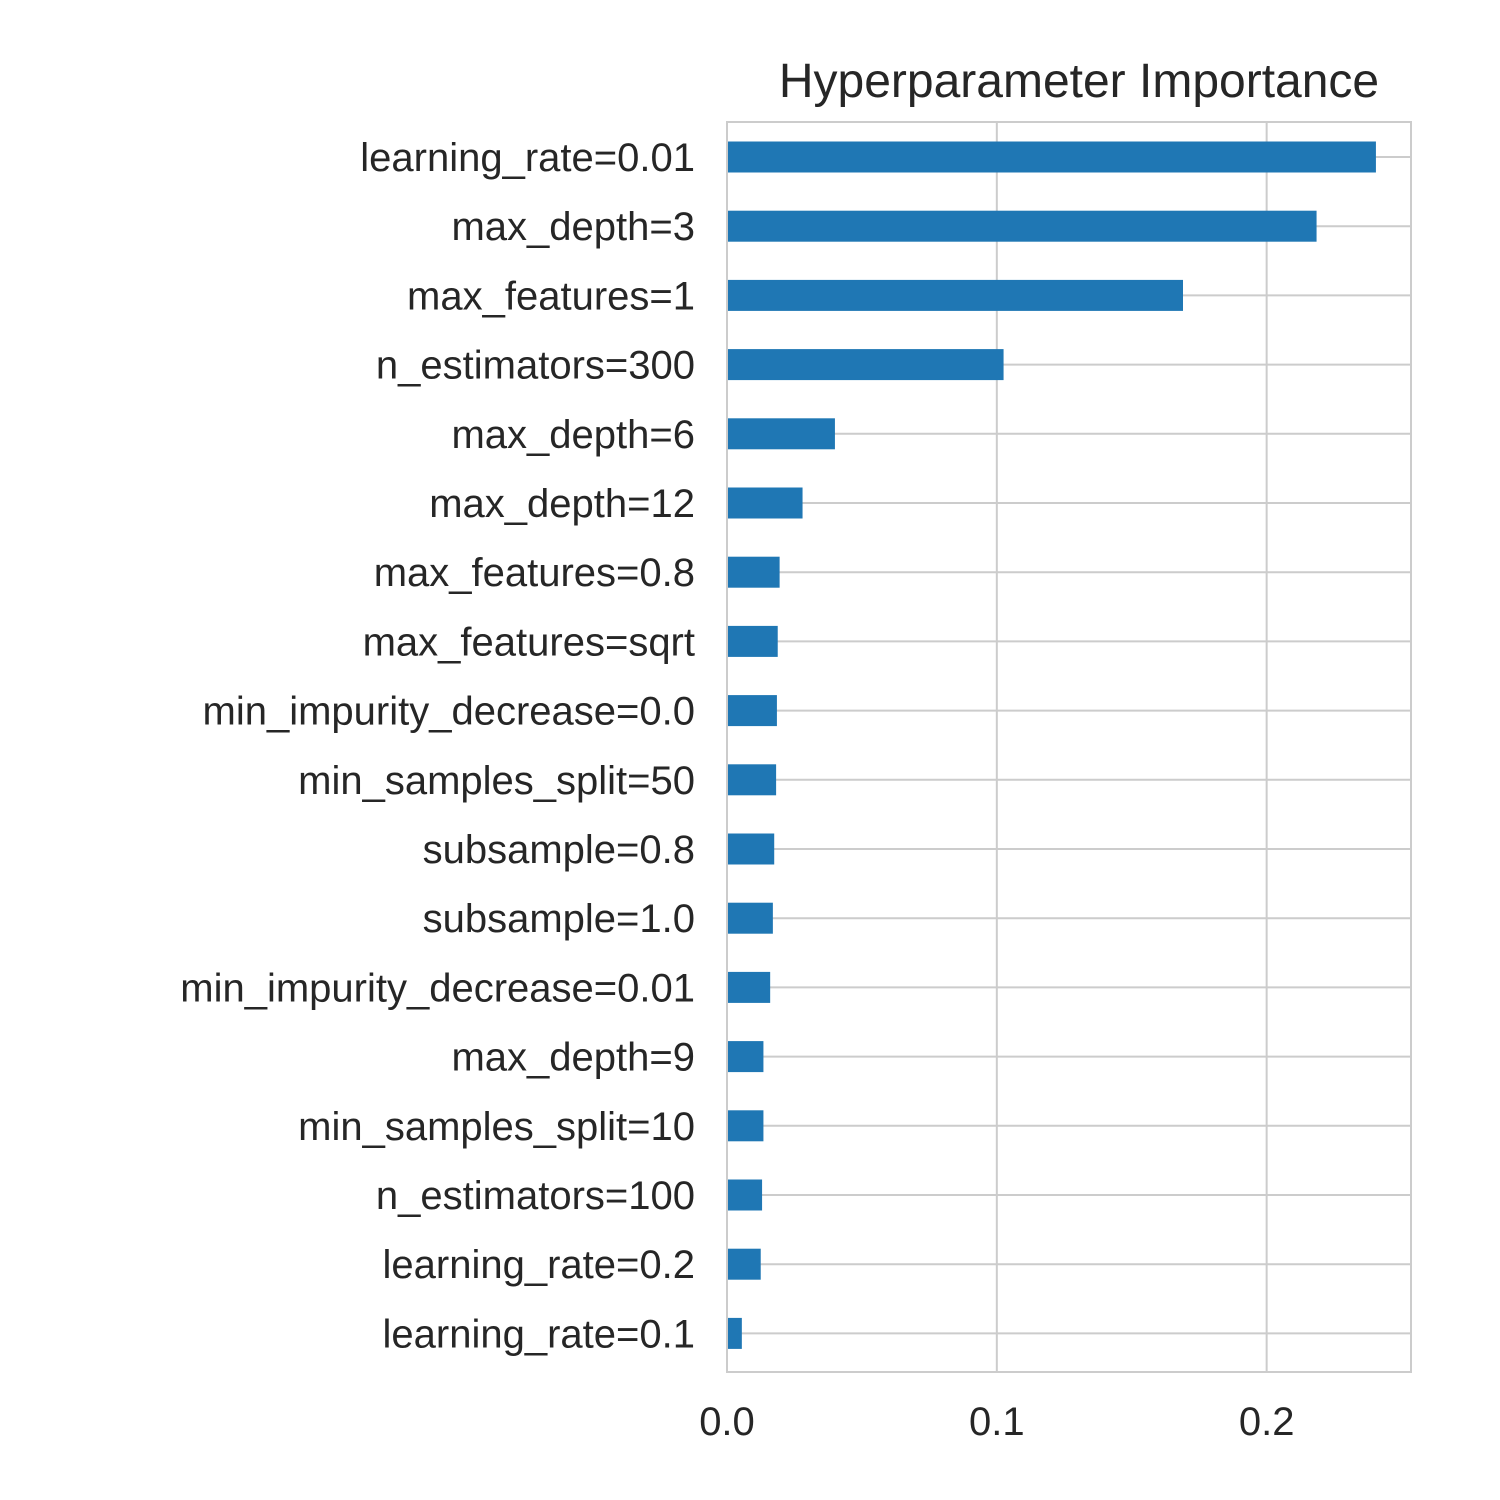  What do you see at coordinates (562, 504) in the screenshot?
I see `y-tick-label: max_depth=12` at bounding box center [562, 504].